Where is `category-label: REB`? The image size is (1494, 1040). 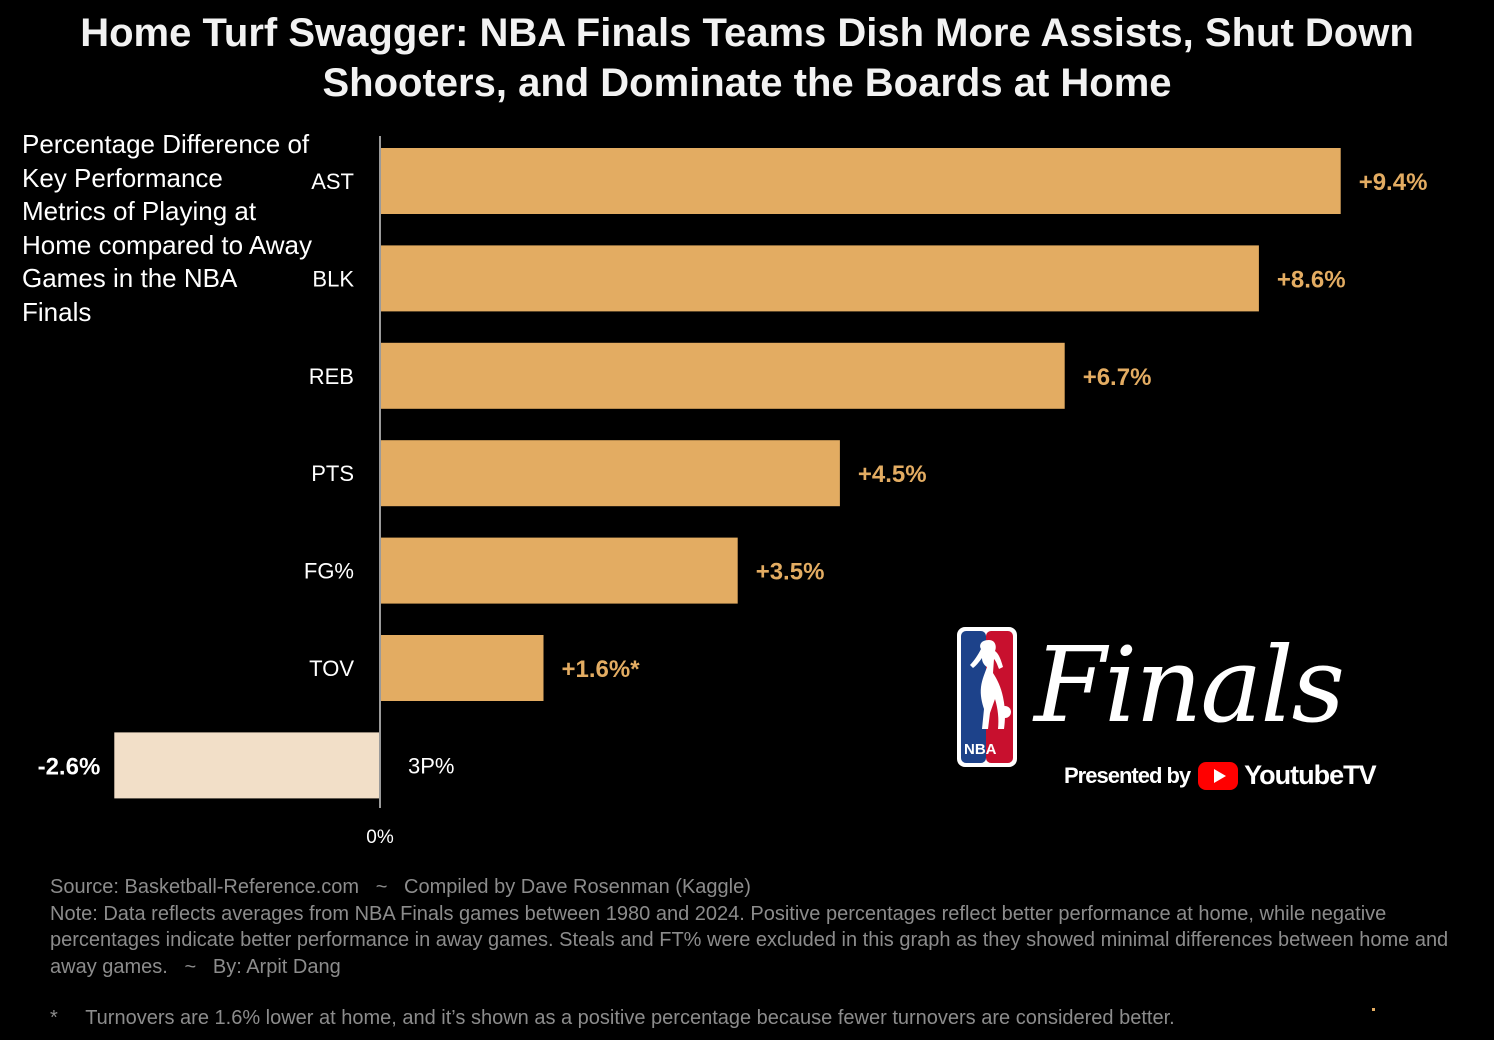 category-label: REB is located at coordinates (331, 376).